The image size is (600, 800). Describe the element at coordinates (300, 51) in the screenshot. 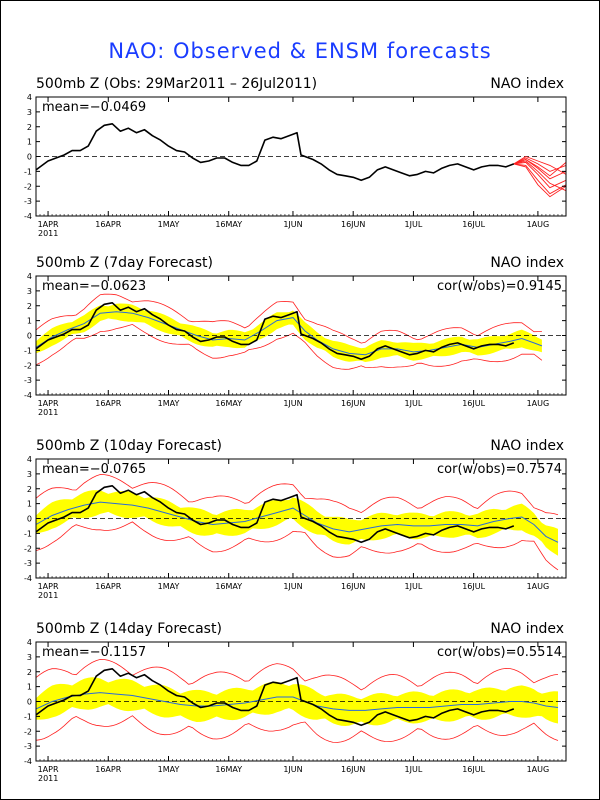

I see `page-title: NAO: Observed & ENSM forecasts` at that location.